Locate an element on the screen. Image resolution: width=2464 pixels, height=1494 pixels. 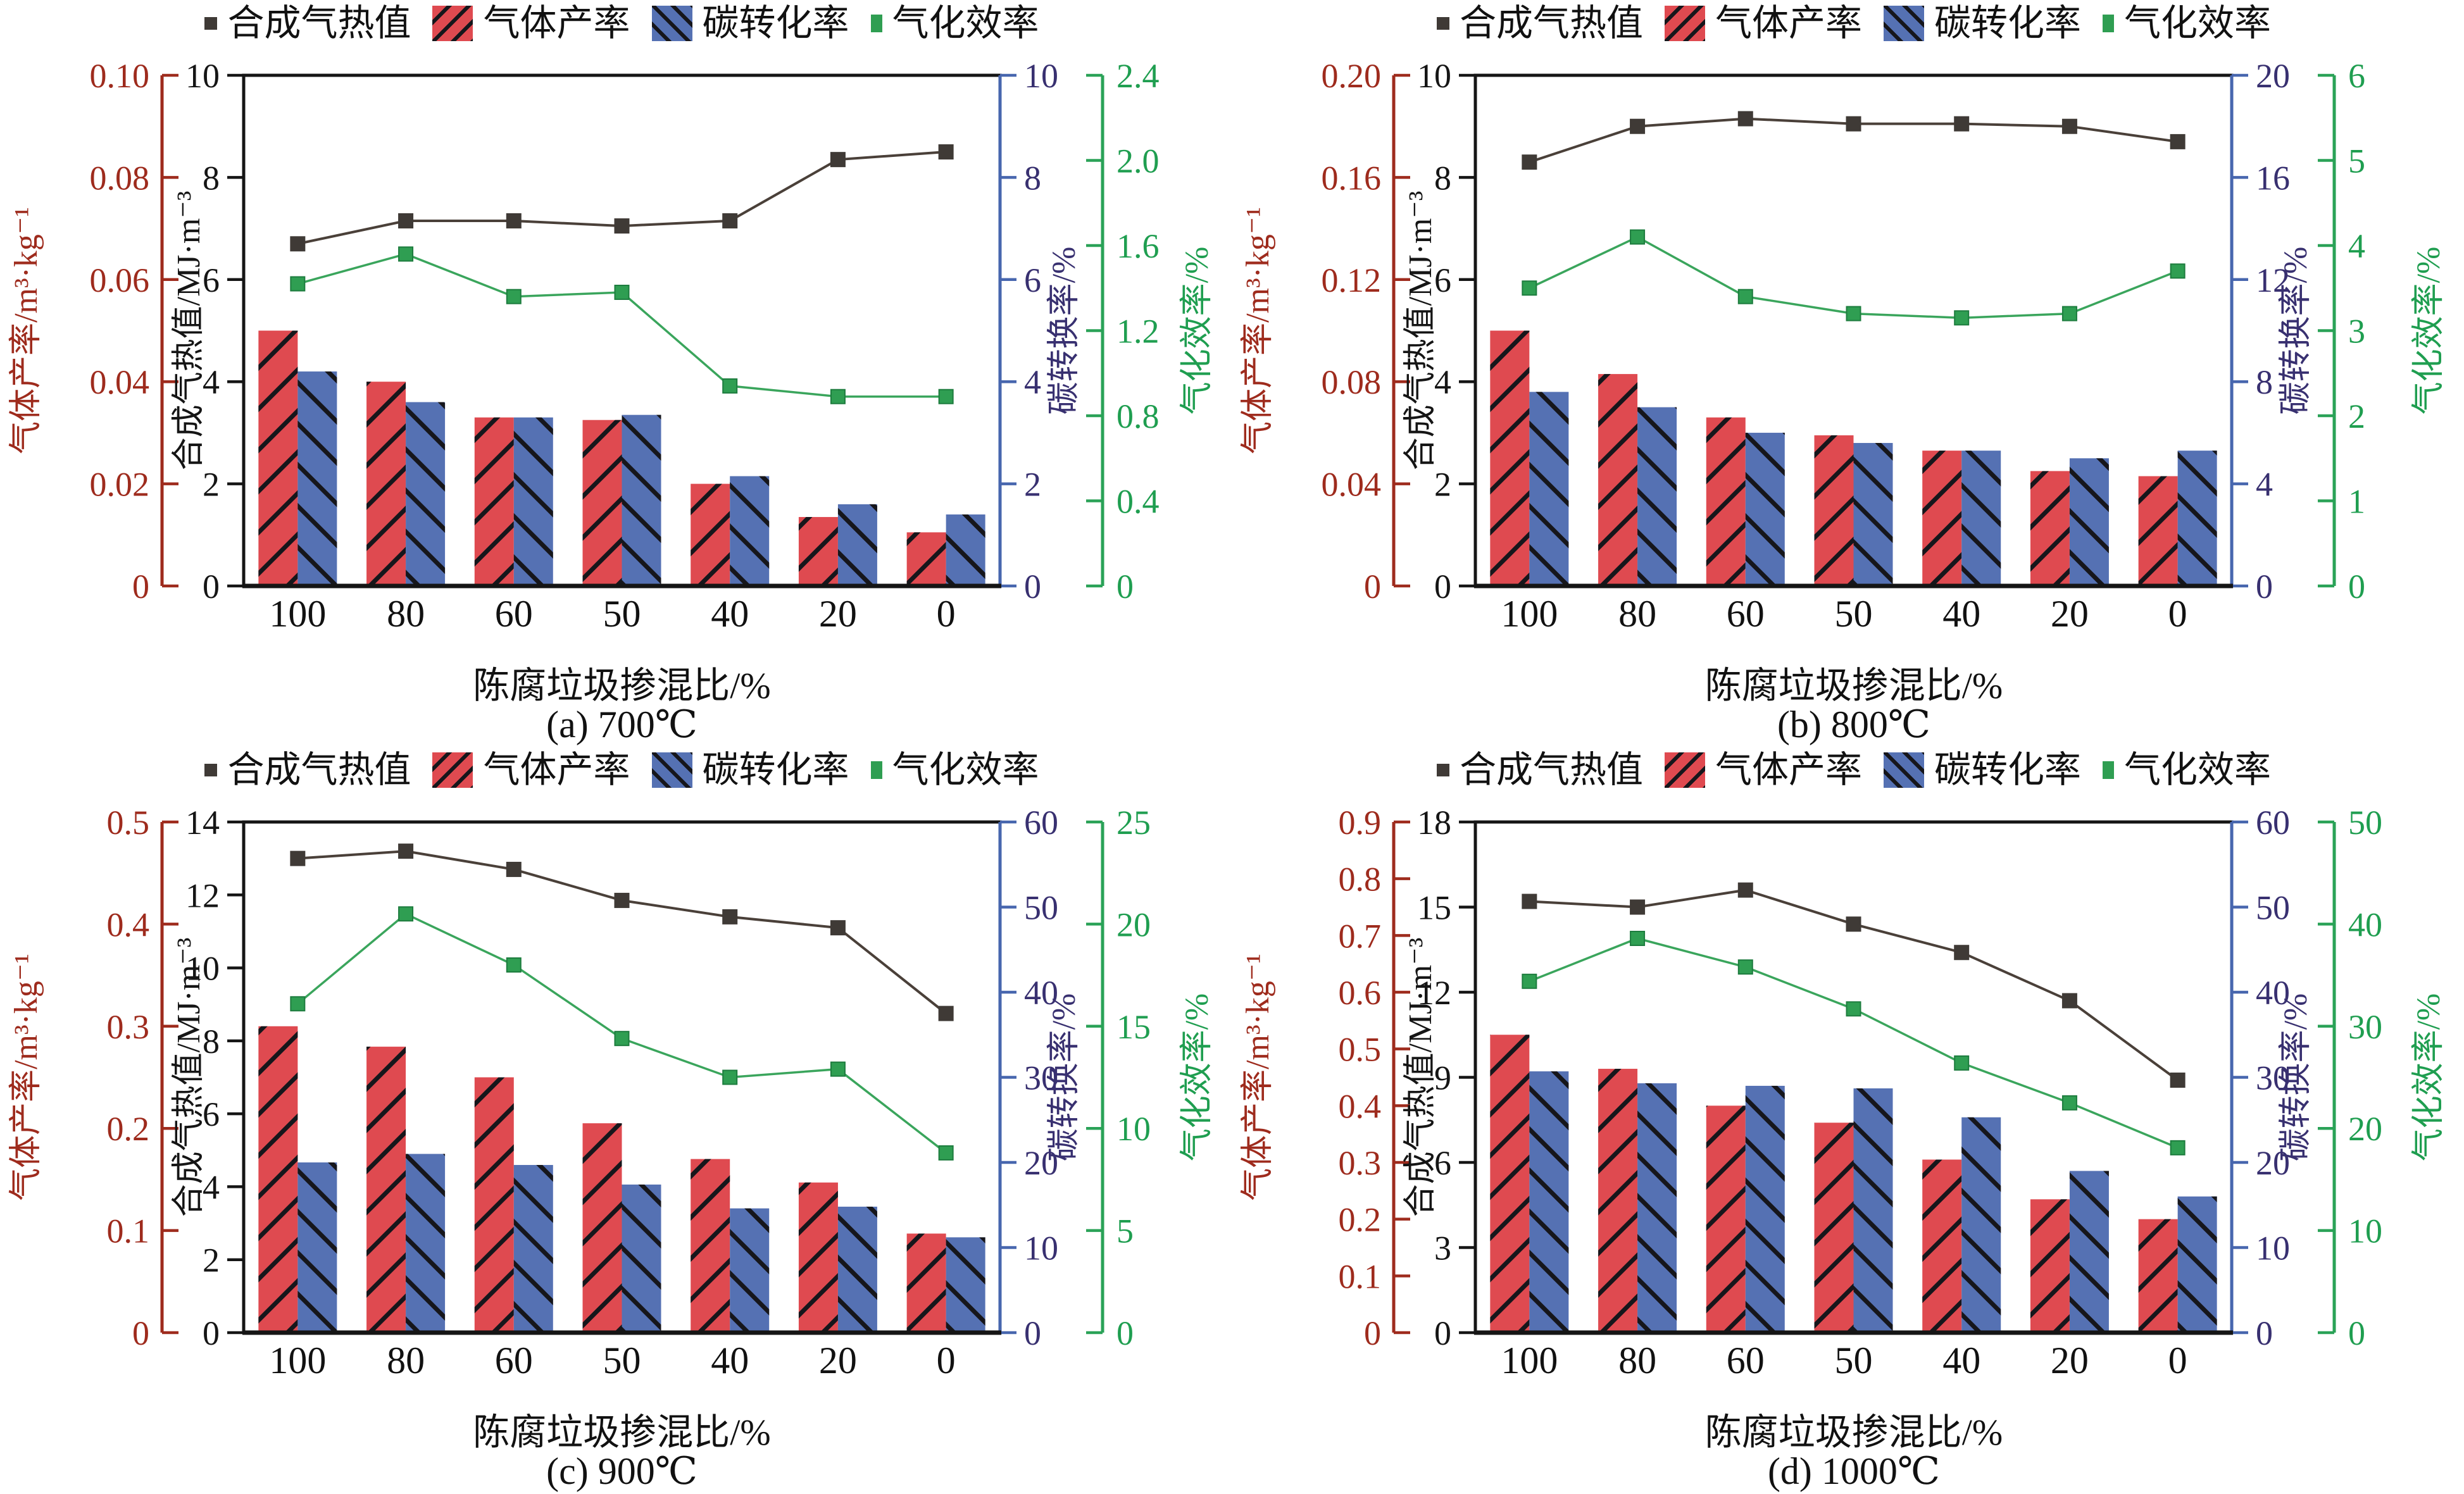
svg-text: 1.6 is located at coordinates (1138, 246).